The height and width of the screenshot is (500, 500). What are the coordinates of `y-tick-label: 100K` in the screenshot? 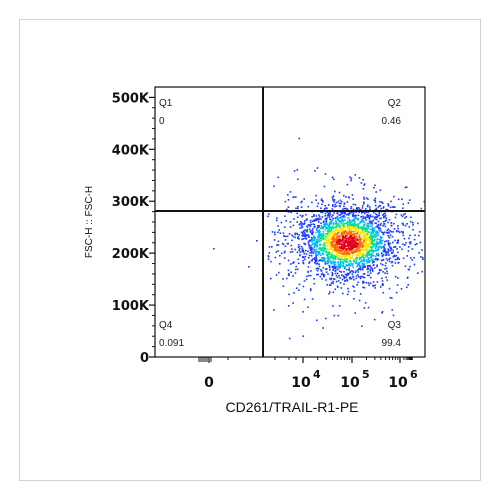 It's located at (131, 306).